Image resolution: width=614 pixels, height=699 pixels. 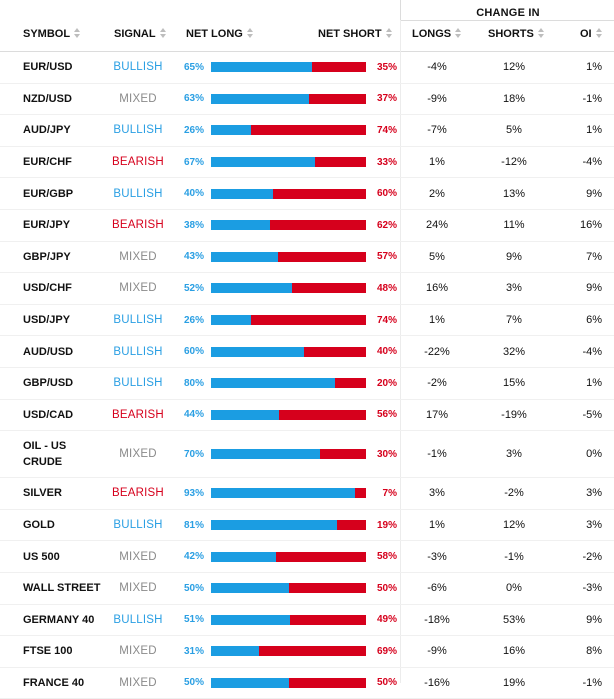 I want to click on signal-label: BULLISH, so click(x=138, y=351).